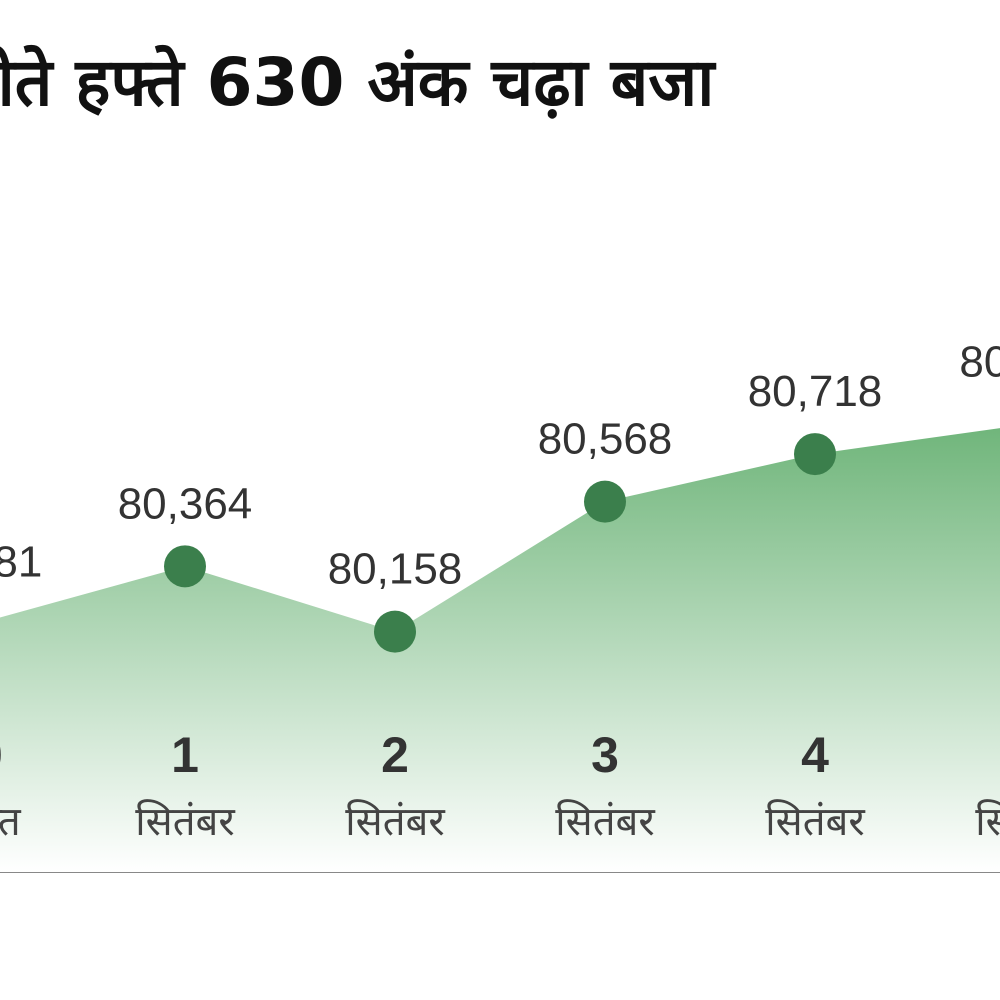  I want to click on value-label: 80,568, so click(605, 439).